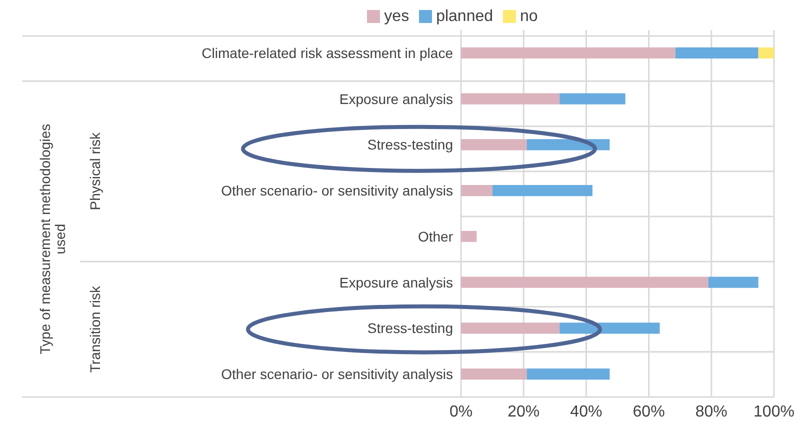 This screenshot has width=809, height=429. What do you see at coordinates (648, 411) in the screenshot?
I see `x-tick-label: 60%` at bounding box center [648, 411].